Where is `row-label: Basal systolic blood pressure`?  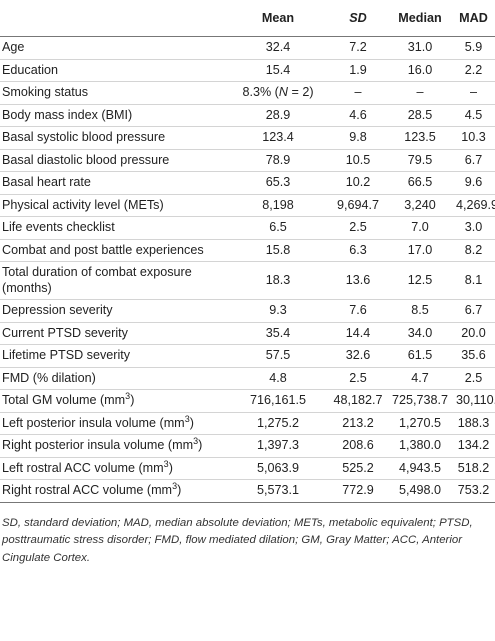 row-label: Basal systolic blood pressure is located at coordinates (114, 138).